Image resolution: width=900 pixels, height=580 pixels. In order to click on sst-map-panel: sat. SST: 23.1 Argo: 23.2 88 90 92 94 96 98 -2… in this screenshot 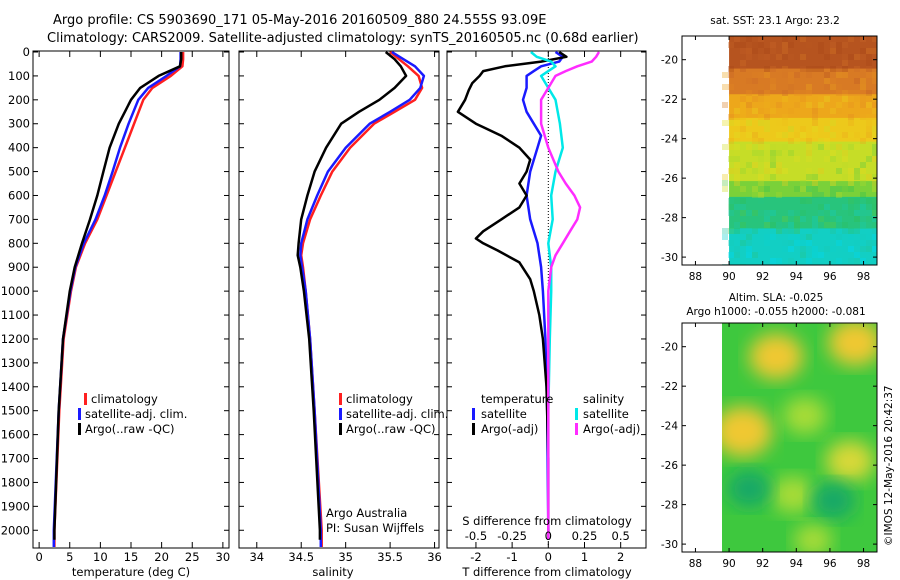, I will do `click(769, 149)`.